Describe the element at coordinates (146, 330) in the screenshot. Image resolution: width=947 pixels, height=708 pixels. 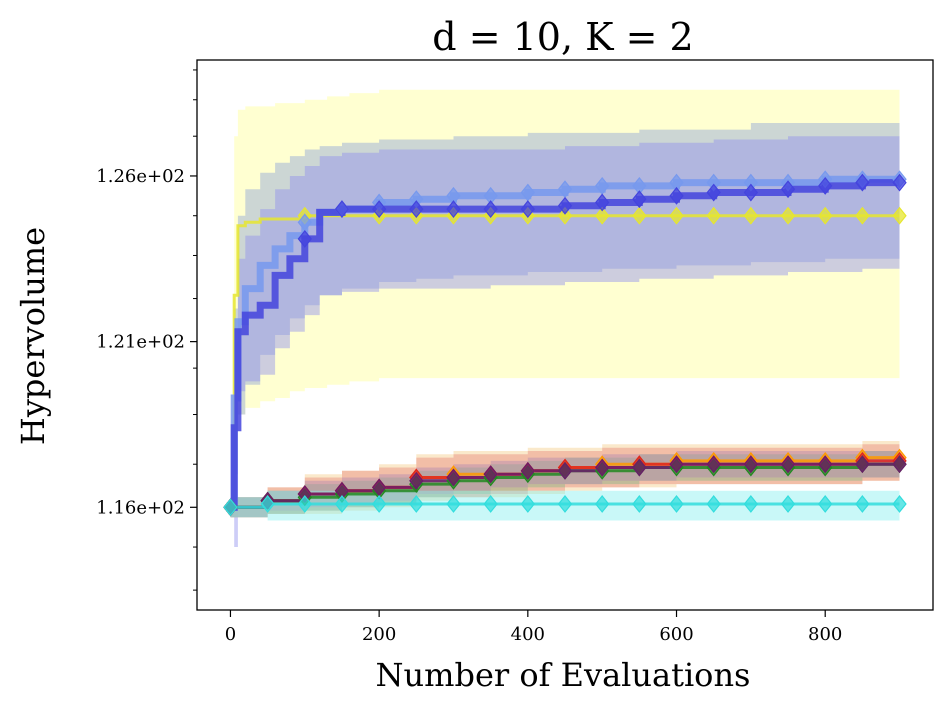
I see `y-axis-ticks: 1.16e+02 1.21e+02 1.26e+02` at that location.